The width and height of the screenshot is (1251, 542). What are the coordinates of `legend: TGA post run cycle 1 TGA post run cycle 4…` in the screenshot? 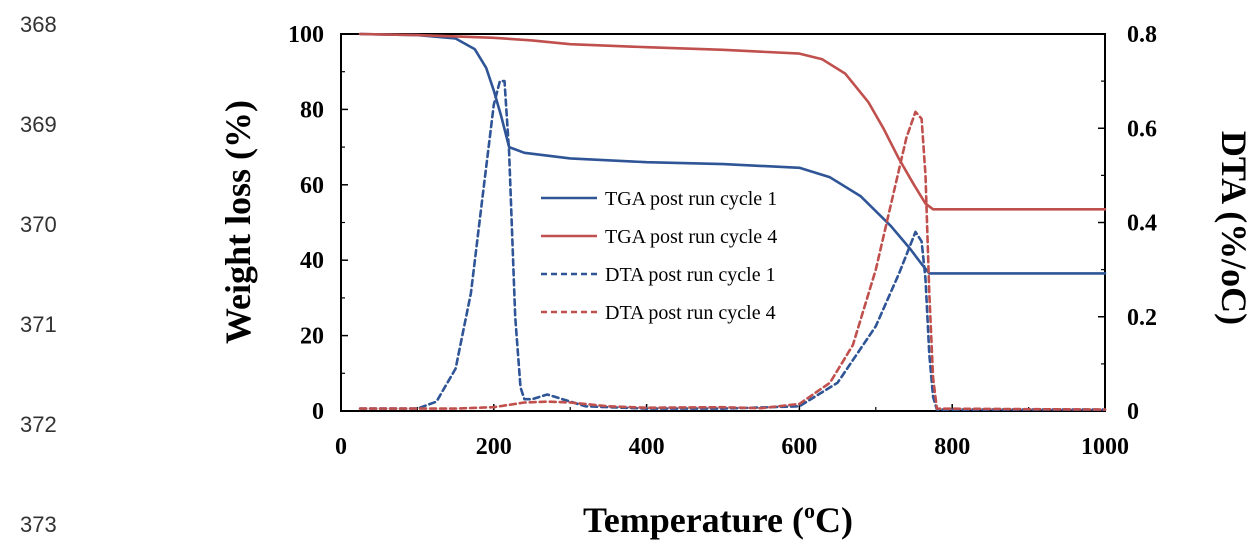 It's located at (659, 256).